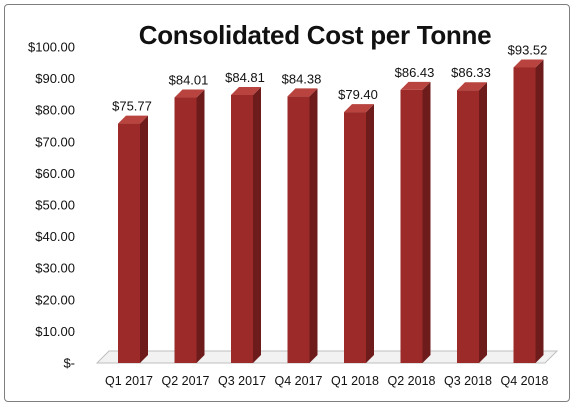  I want to click on y-tick-label: $-, so click(69, 363).